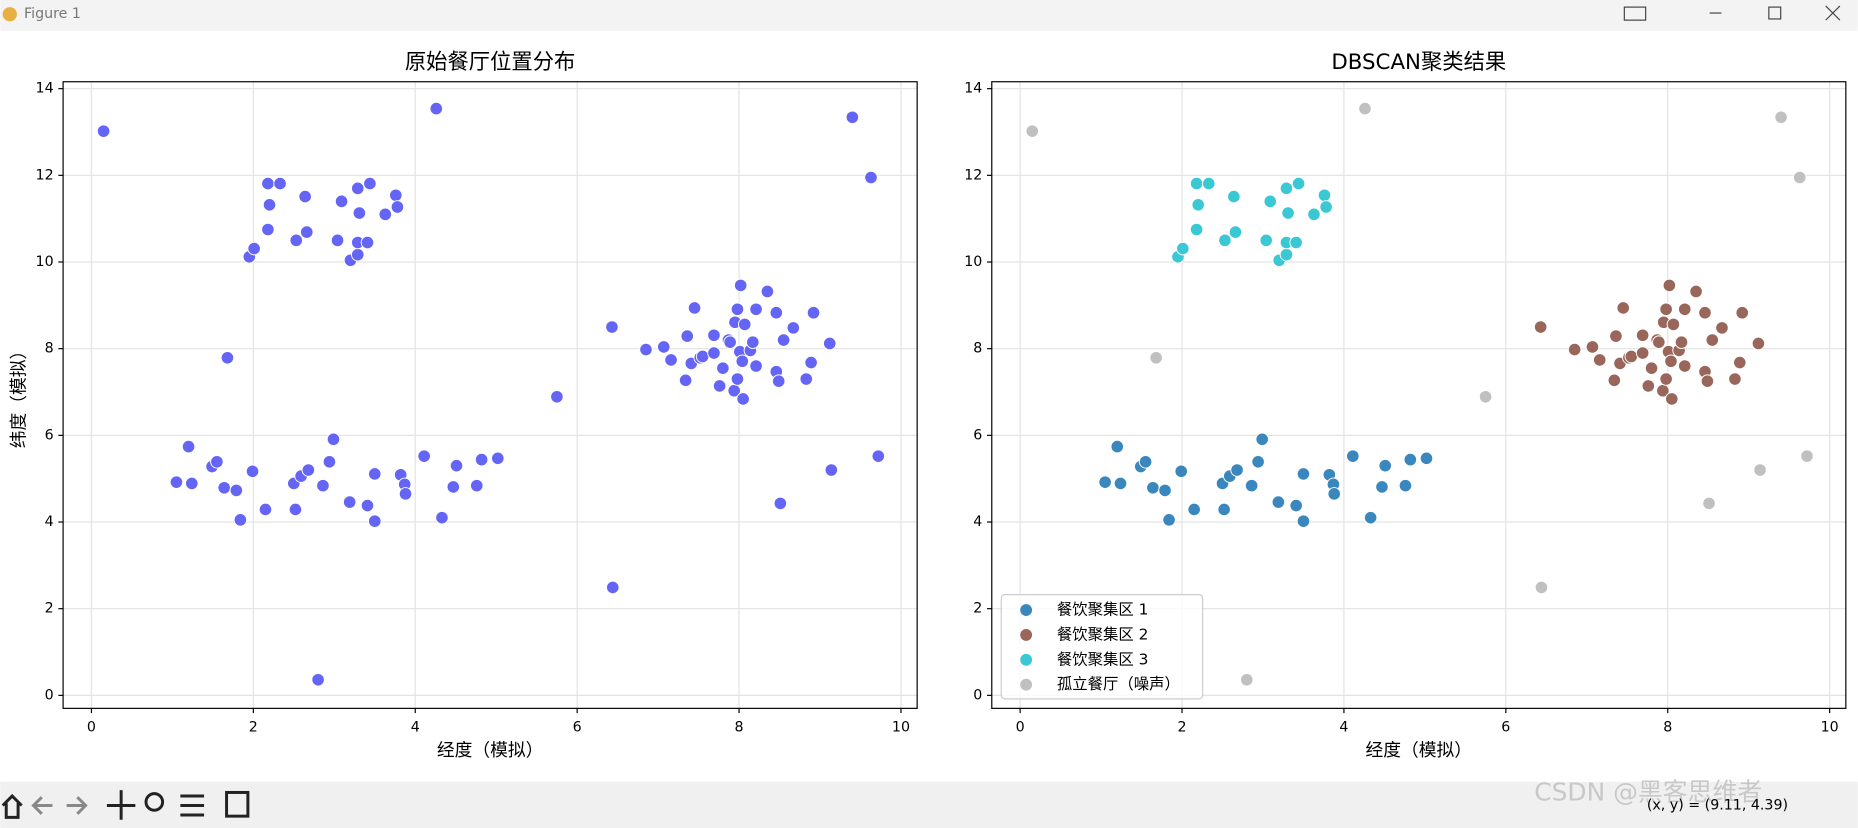 Image resolution: width=1858 pixels, height=828 pixels. Describe the element at coordinates (1648, 792) in the screenshot. I see `watermark: CSDN @黑客思维者` at that location.